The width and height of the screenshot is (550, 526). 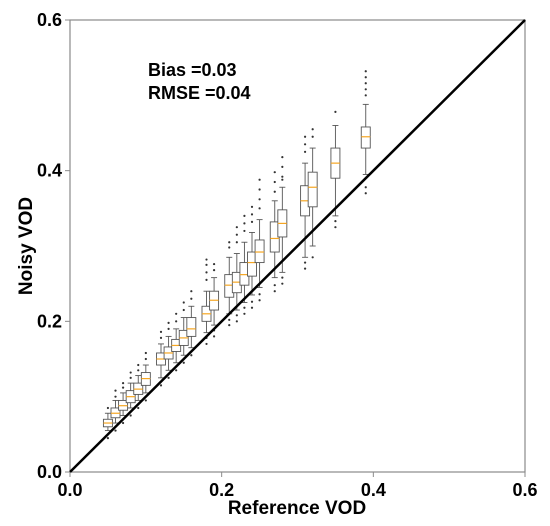 I want to click on y-tick-label: 0.6, so click(x=49, y=20).